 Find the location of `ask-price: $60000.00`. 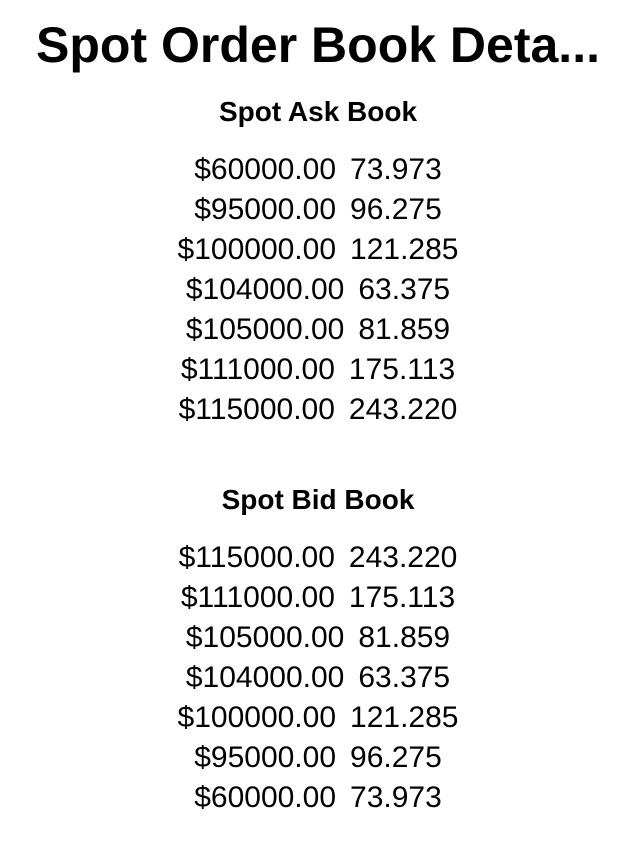

ask-price: $60000.00 is located at coordinates (265, 169).